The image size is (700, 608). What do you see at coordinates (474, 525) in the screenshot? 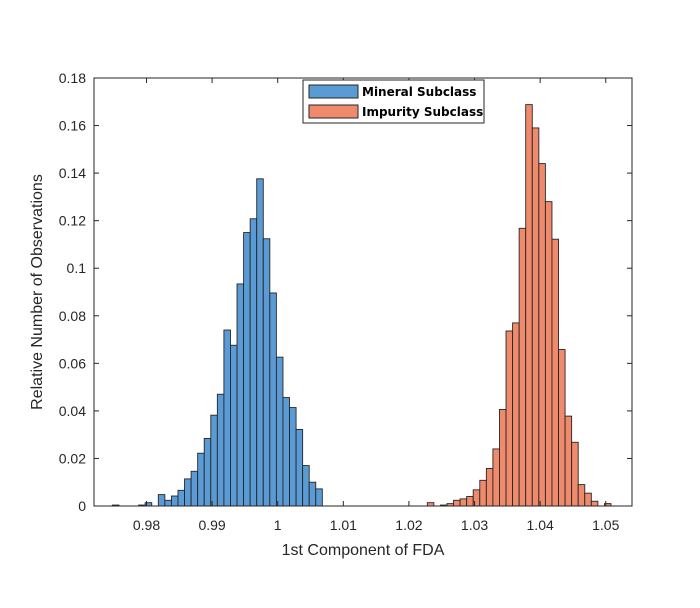
I see `x-tick-label: 1.03` at bounding box center [474, 525].